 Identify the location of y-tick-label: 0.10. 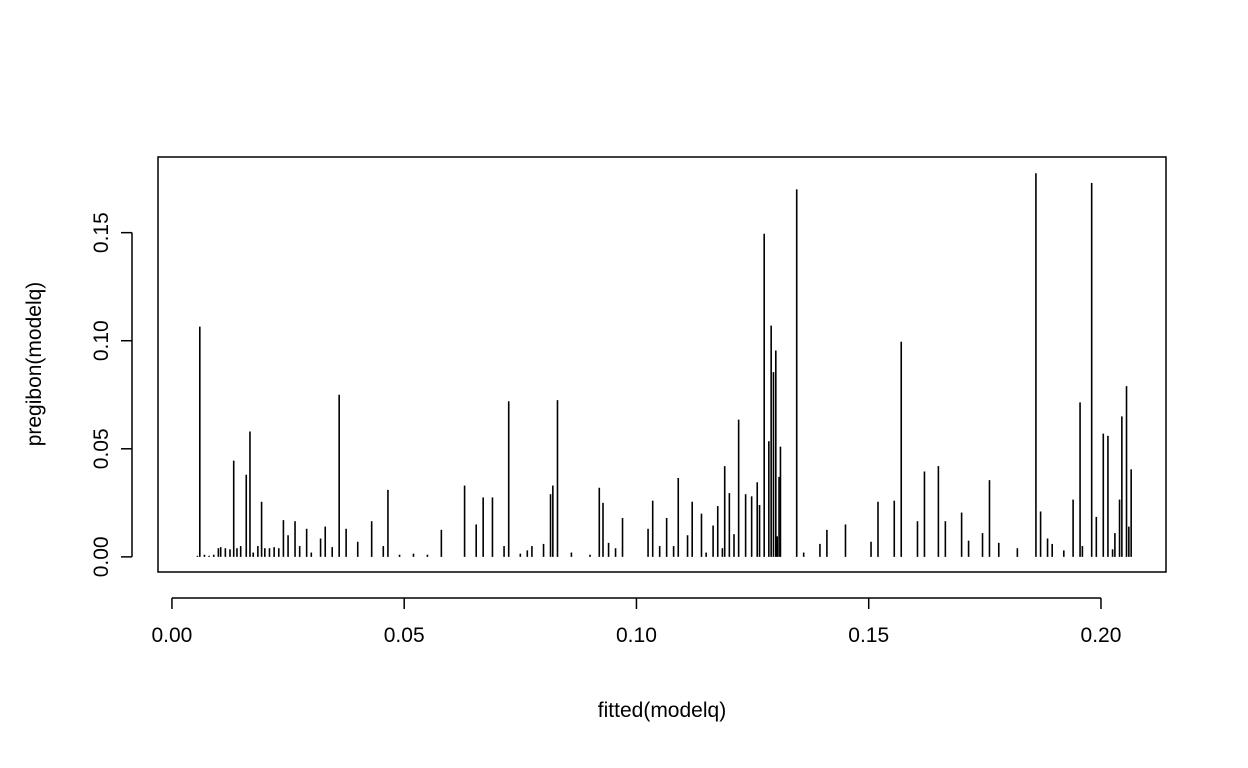
(101, 340).